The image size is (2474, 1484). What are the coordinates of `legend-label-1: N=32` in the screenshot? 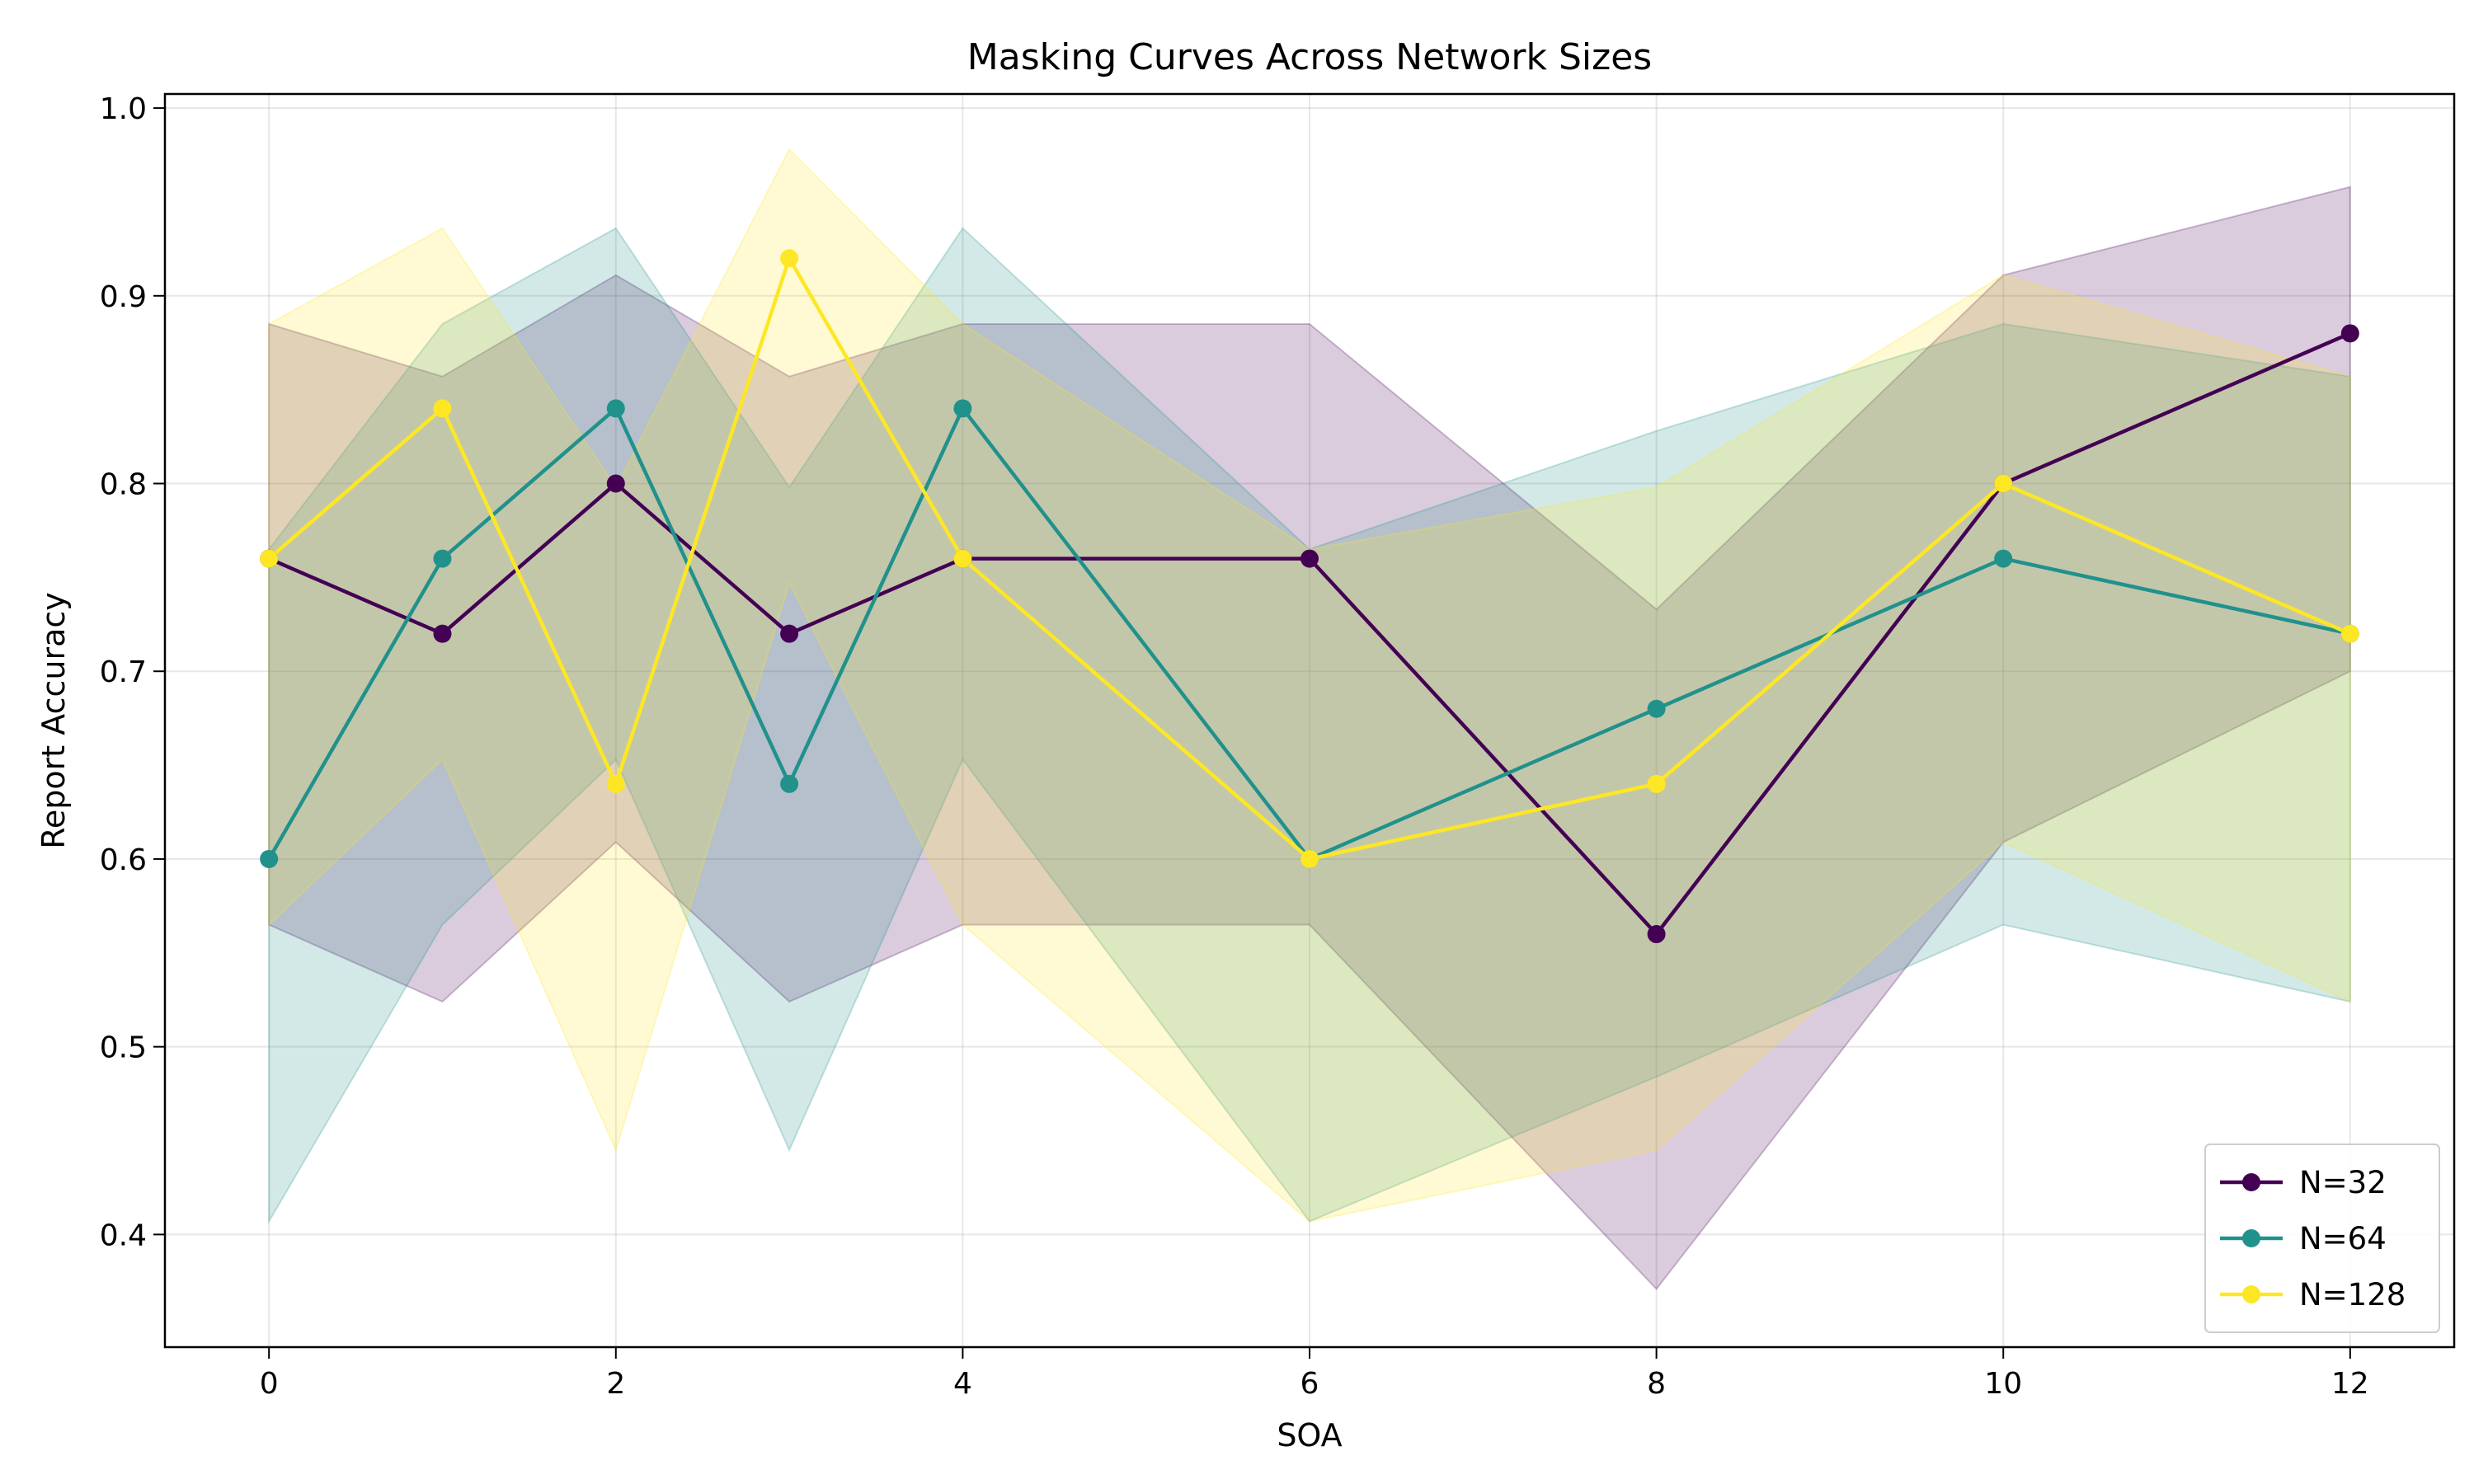 It's located at (2343, 1182).